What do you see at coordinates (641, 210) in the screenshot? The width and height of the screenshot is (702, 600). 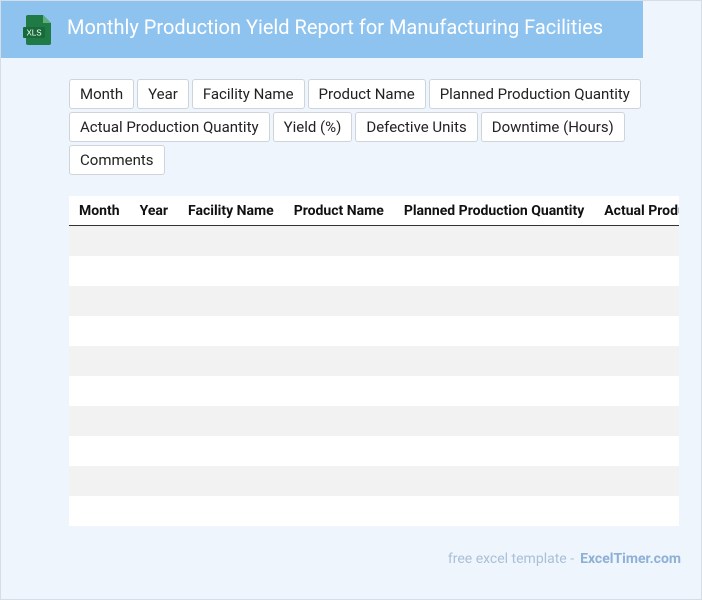 I see `column-header: Actual Production Quantity` at bounding box center [641, 210].